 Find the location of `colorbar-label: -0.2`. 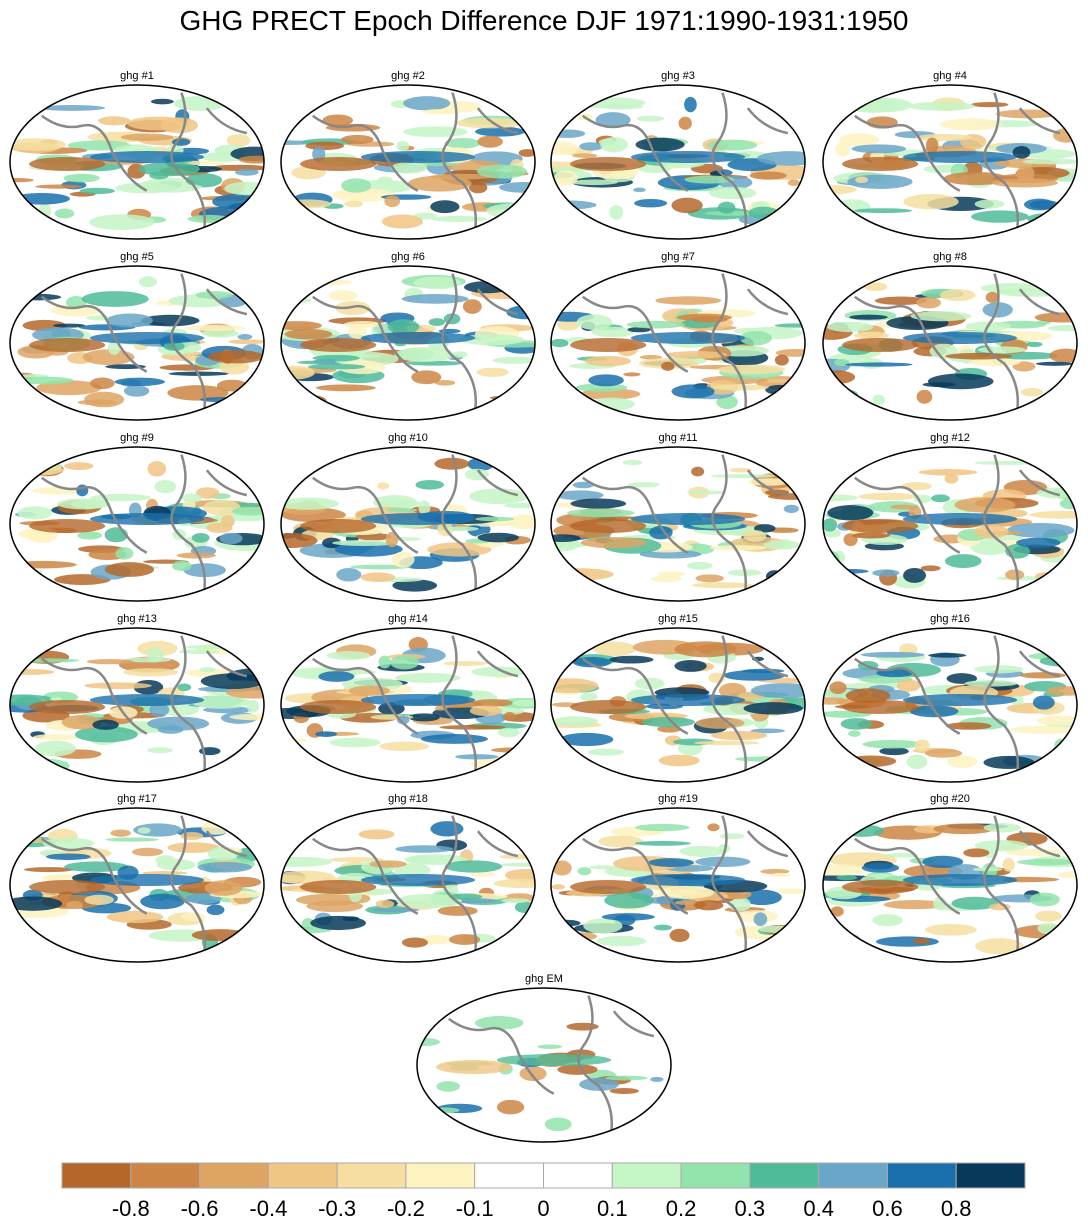

colorbar-label: -0.2 is located at coordinates (406, 1208).